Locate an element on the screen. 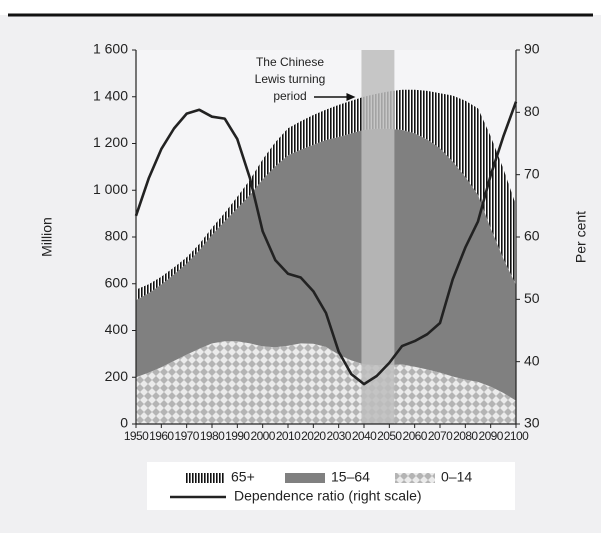 This screenshot has height=533, width=601. y-tick-label: 200 is located at coordinates (117, 376).